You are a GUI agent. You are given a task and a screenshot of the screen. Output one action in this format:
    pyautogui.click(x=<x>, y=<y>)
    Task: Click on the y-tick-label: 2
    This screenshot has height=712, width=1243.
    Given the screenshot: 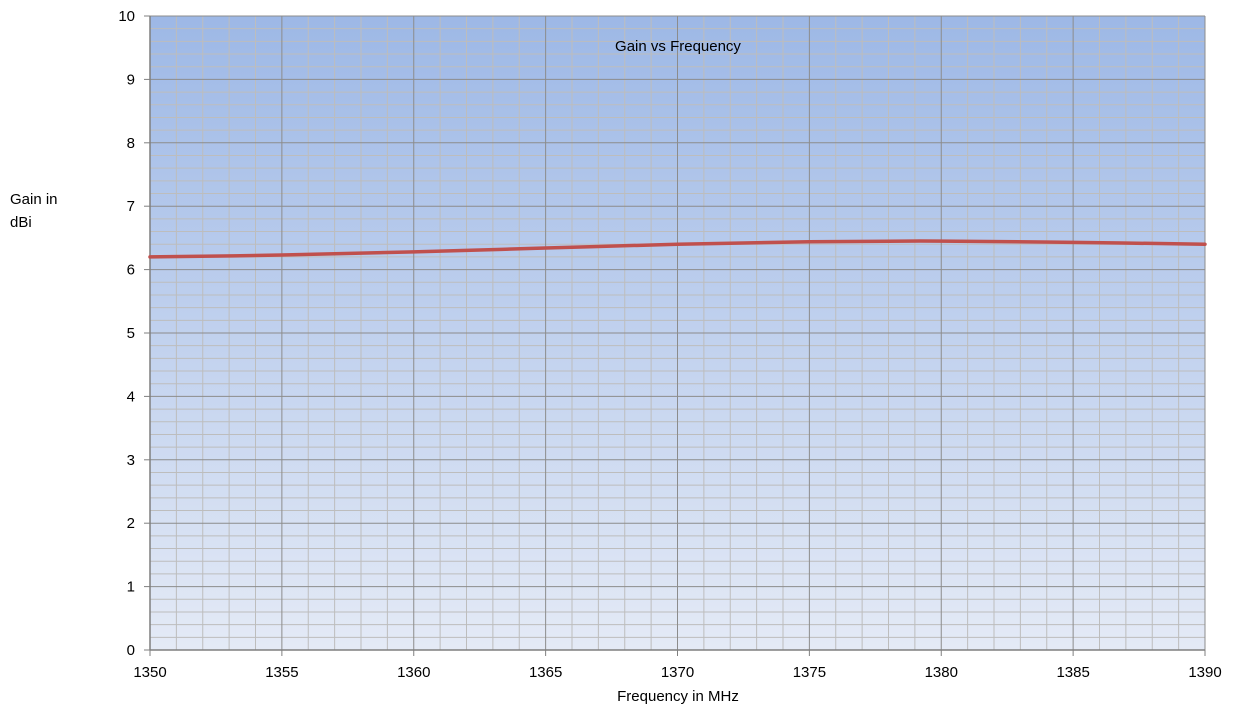 What is the action you would take?
    pyautogui.click(x=131, y=523)
    